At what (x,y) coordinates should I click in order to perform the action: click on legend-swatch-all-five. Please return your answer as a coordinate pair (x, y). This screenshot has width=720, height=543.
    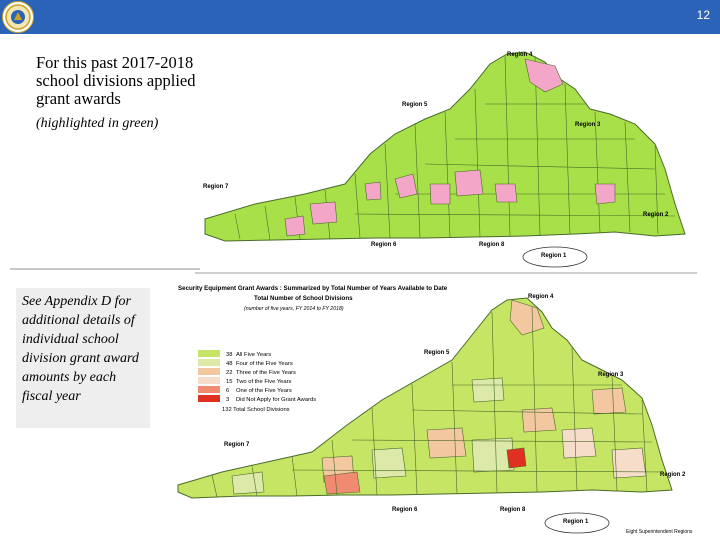
    Looking at the image, I should click on (209, 353).